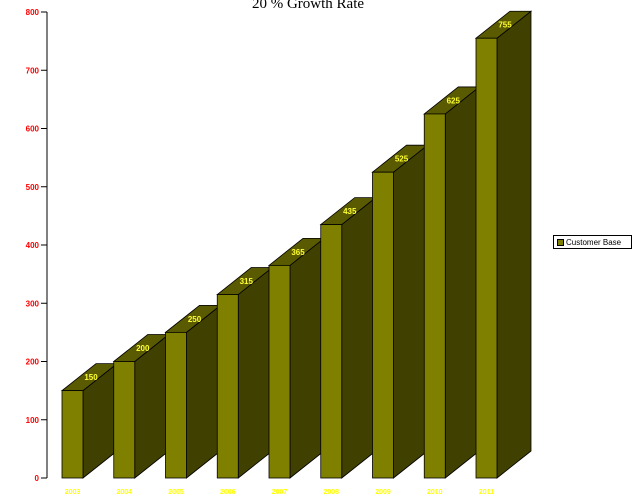 The height and width of the screenshot is (500, 637). I want to click on data-label: 365, so click(298, 252).